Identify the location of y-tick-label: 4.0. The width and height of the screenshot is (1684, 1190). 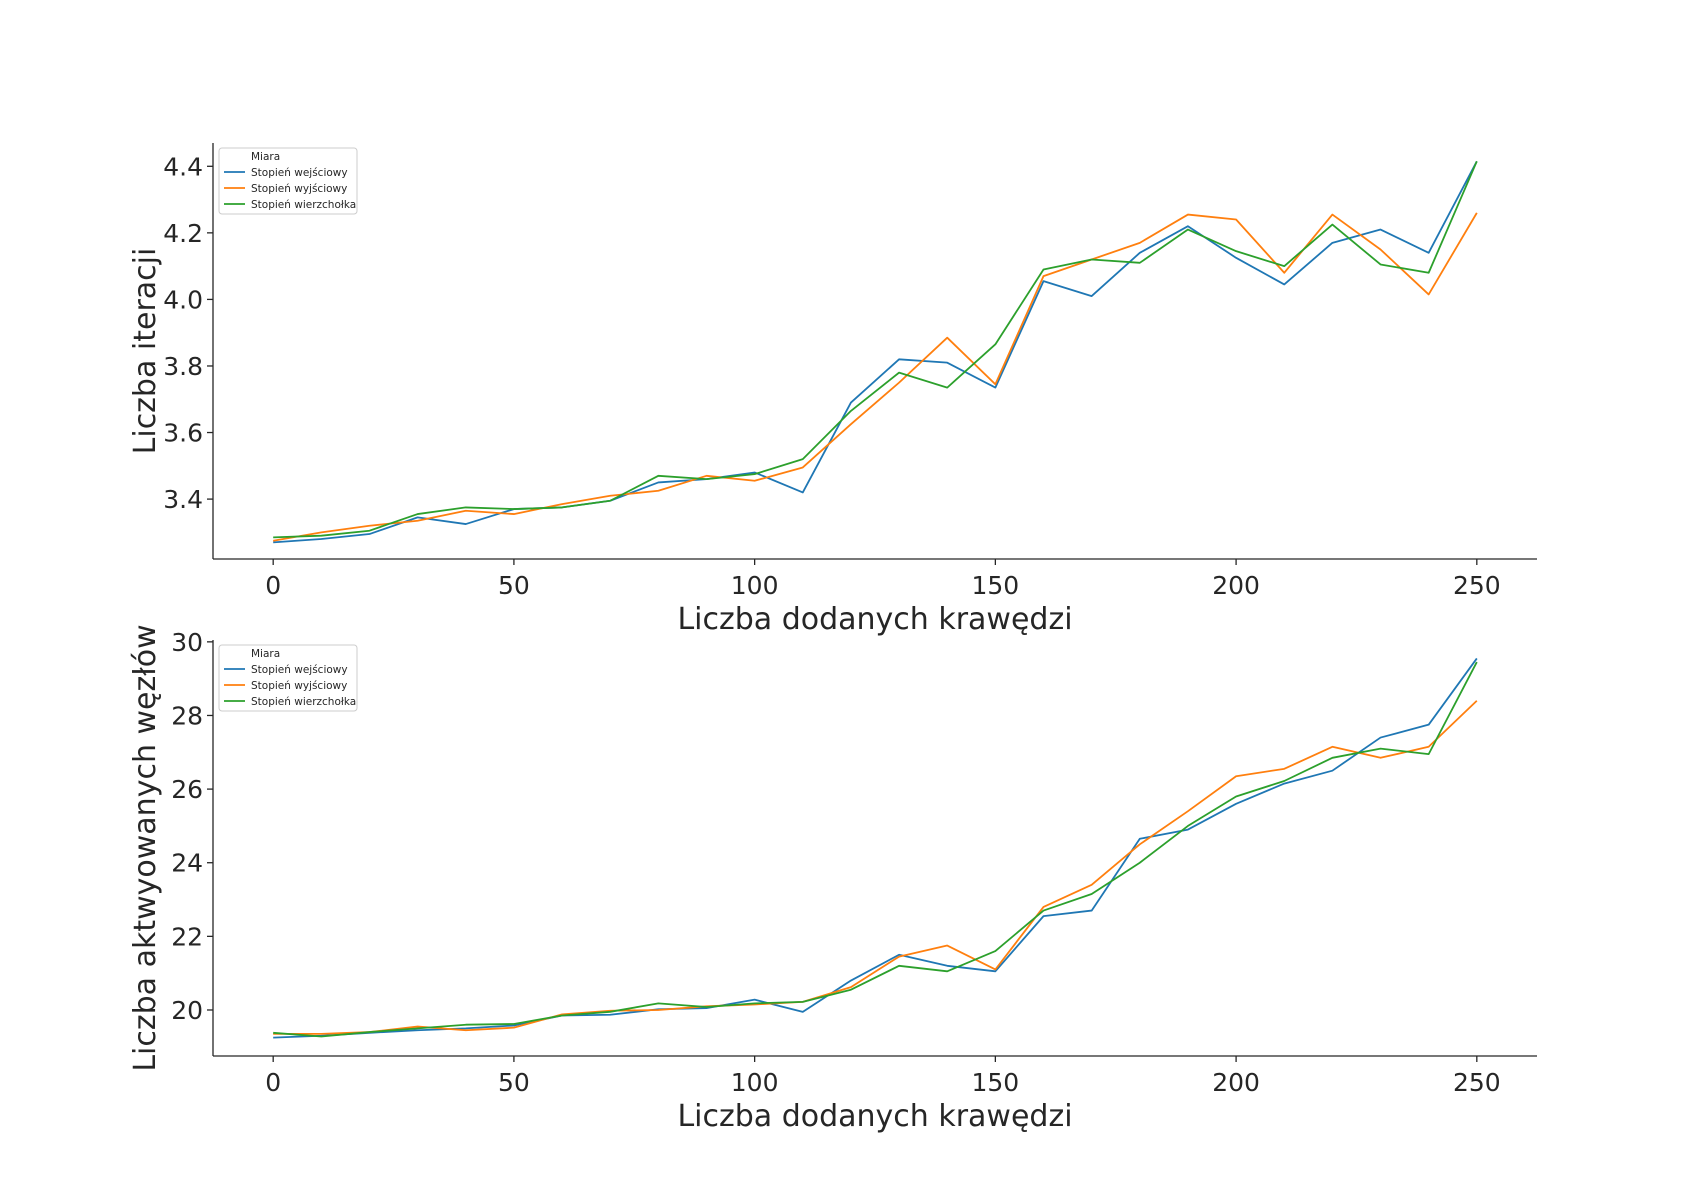
(183, 299).